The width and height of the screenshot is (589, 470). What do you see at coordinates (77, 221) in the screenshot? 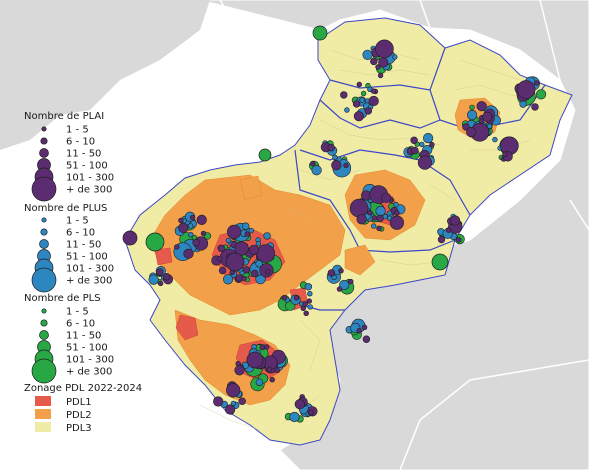
I see `legend-plus-label: 1 - 5` at bounding box center [77, 221].